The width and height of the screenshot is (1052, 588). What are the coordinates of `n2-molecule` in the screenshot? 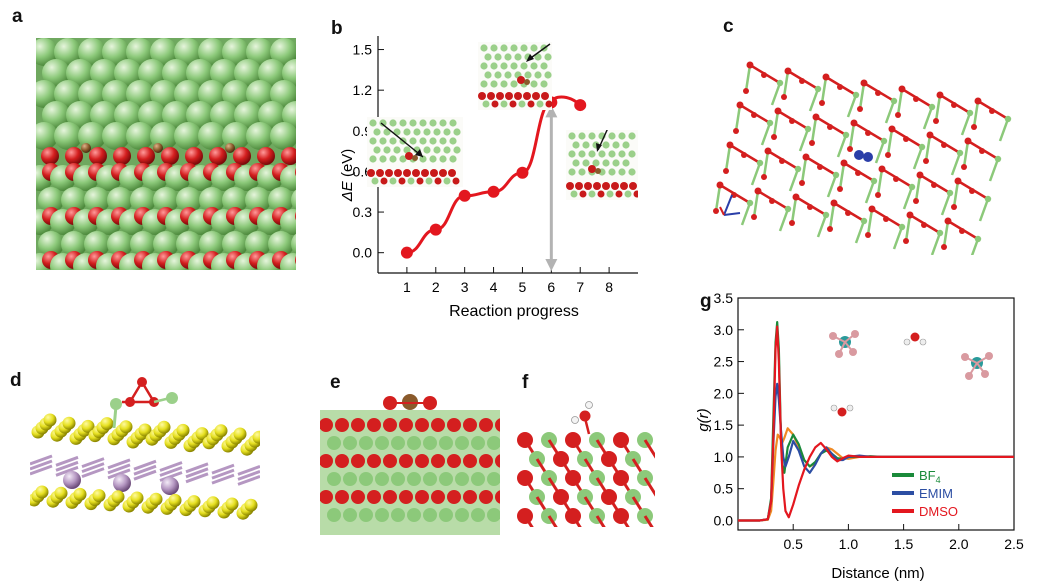 It's located at (863, 156).